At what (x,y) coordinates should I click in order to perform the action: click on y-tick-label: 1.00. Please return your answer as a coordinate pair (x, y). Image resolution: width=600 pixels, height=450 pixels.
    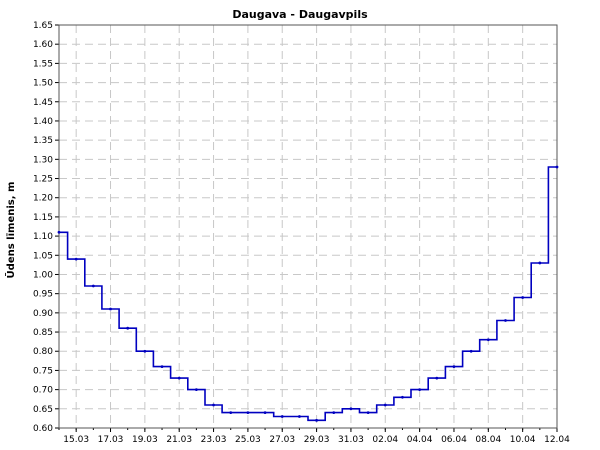
    Looking at the image, I should click on (43, 275).